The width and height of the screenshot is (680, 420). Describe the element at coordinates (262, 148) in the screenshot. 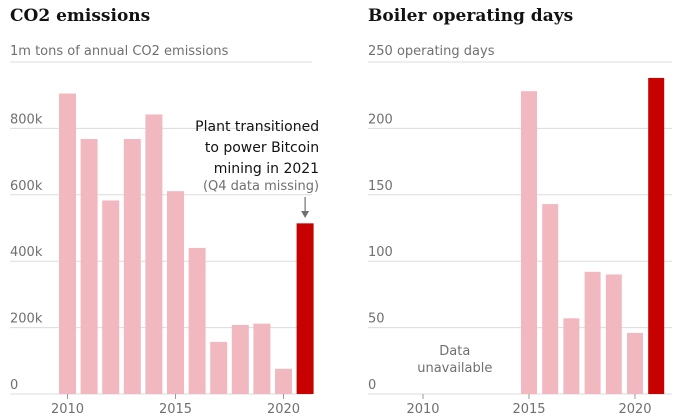

I see `annotation-line: to power Bitcoin` at that location.